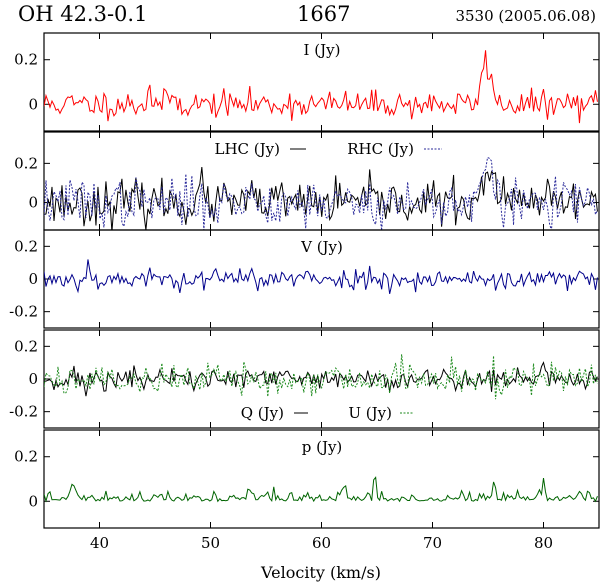 This screenshot has height=585, width=600. Describe the element at coordinates (247, 149) in the screenshot. I see `legend-lhc-label: LHC (Jy)` at that location.